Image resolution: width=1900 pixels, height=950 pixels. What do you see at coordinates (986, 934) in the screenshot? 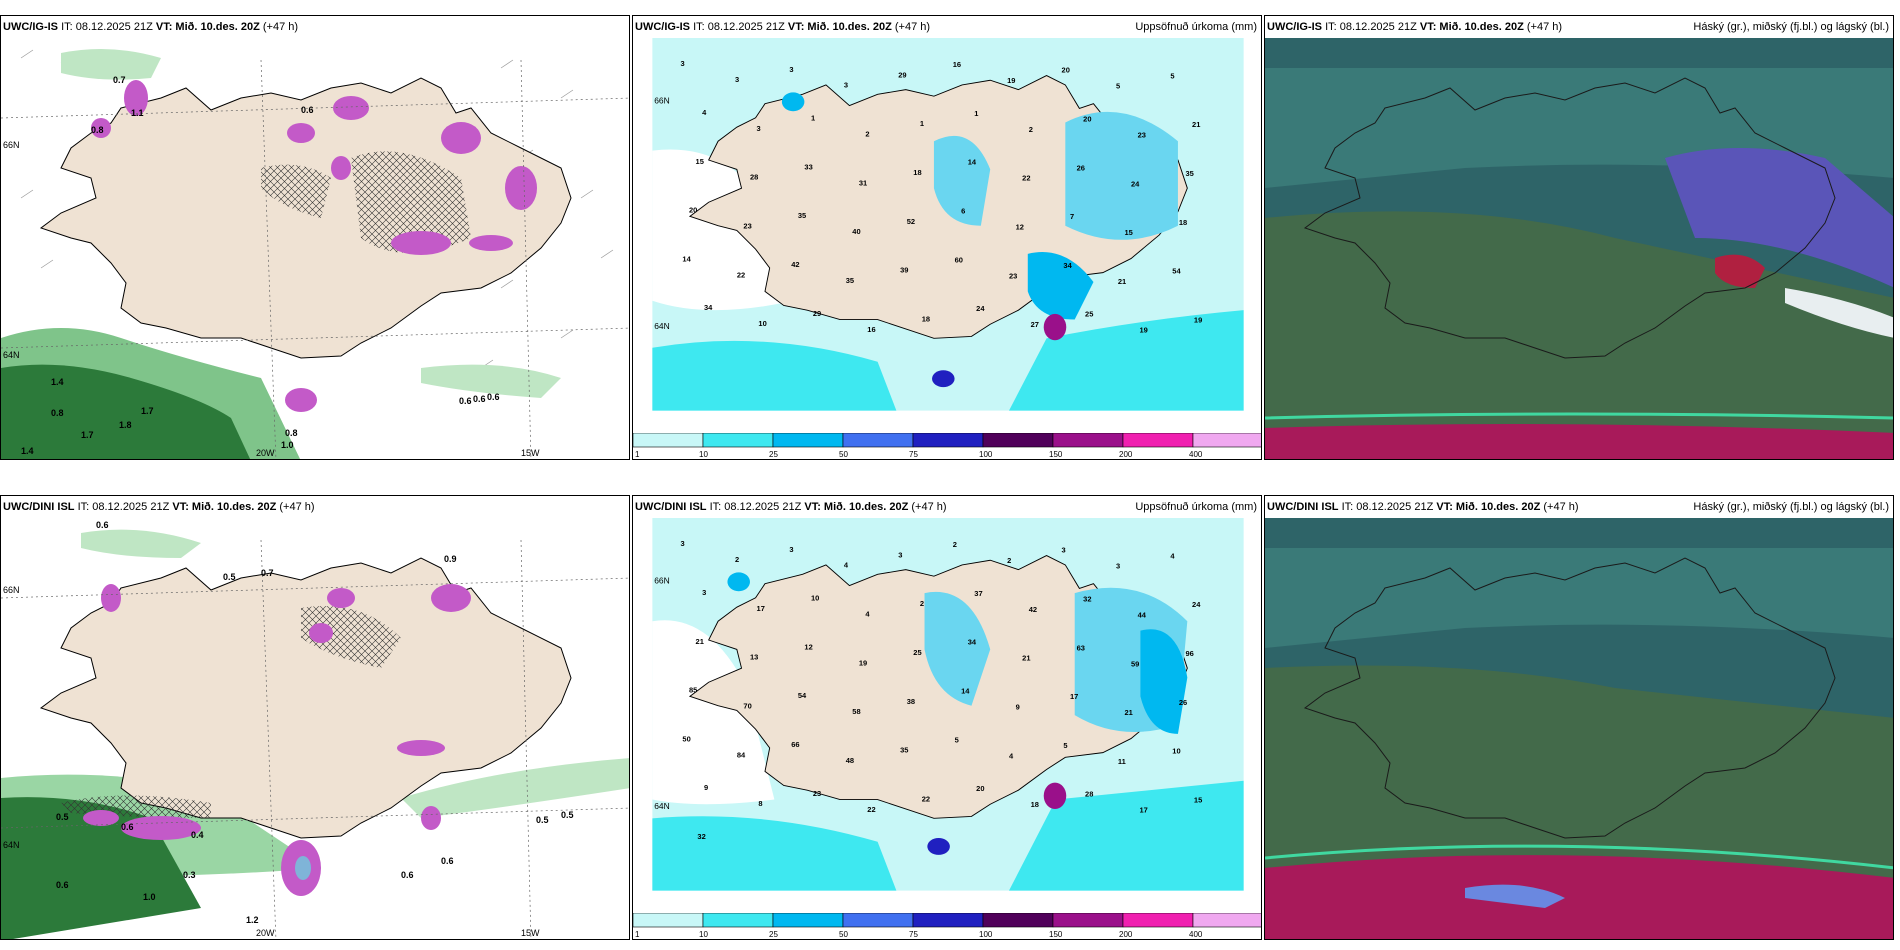
I see `colorbar-label: 100` at bounding box center [986, 934].